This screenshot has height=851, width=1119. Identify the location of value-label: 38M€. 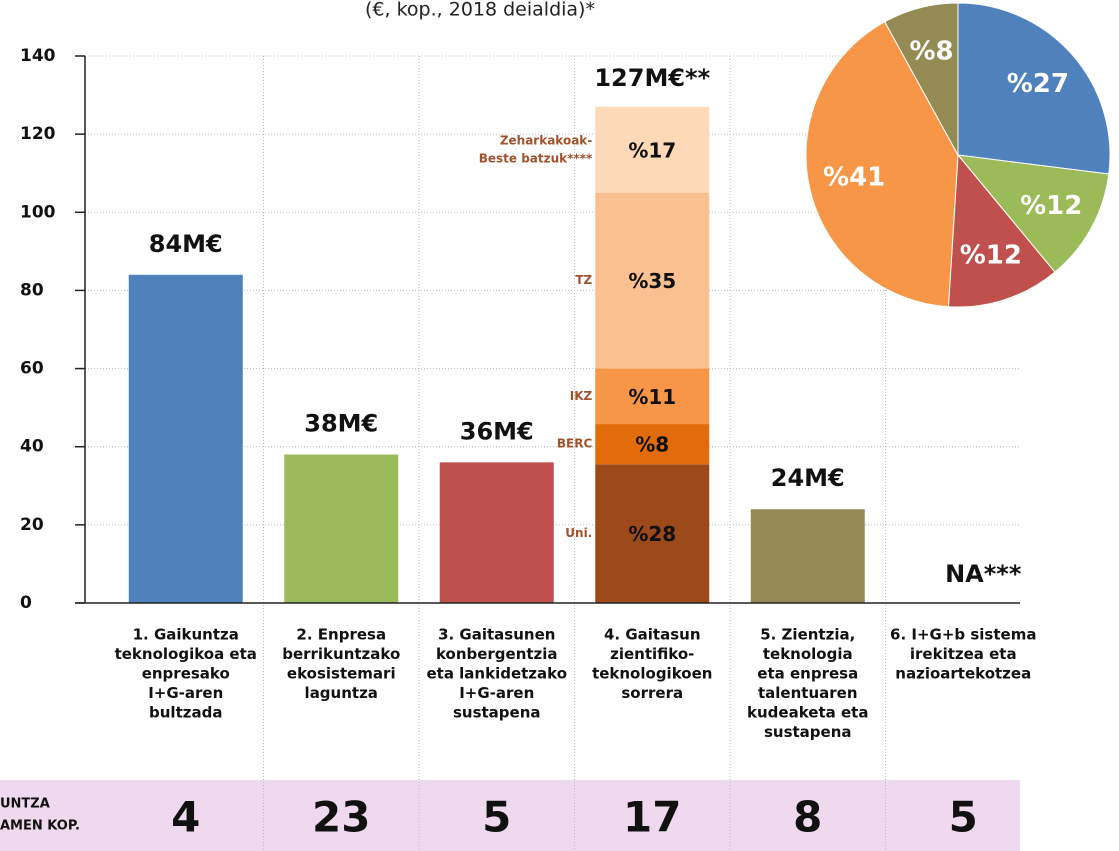
(341, 424).